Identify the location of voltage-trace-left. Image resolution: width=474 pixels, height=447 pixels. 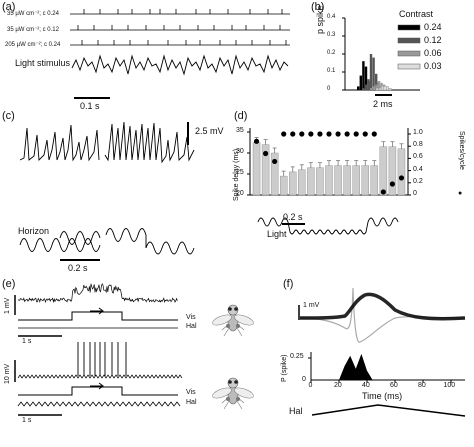
(59, 143).